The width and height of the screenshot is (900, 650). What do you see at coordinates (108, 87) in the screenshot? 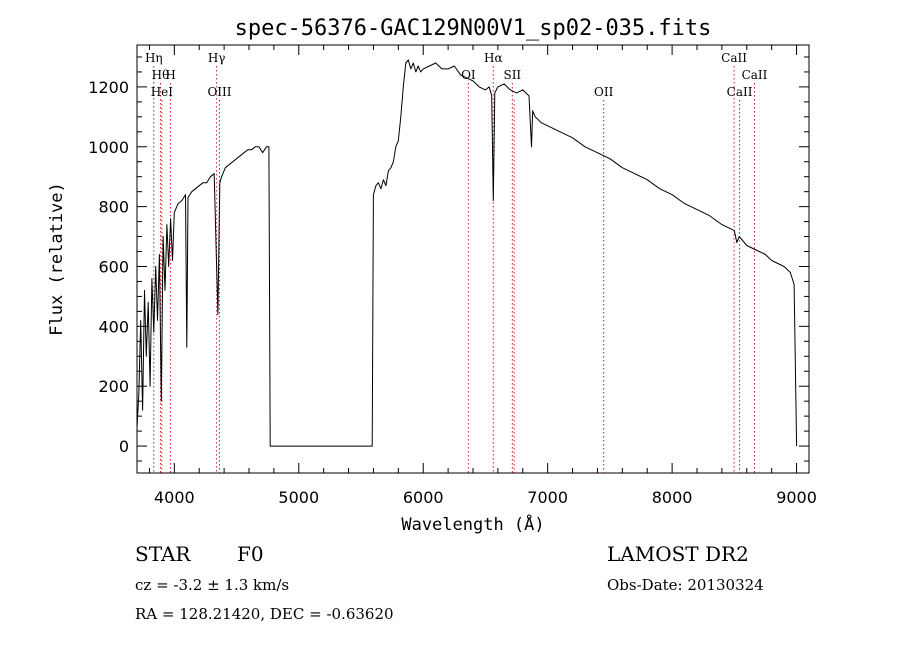
I see `y-tick-label: 1200` at bounding box center [108, 87].